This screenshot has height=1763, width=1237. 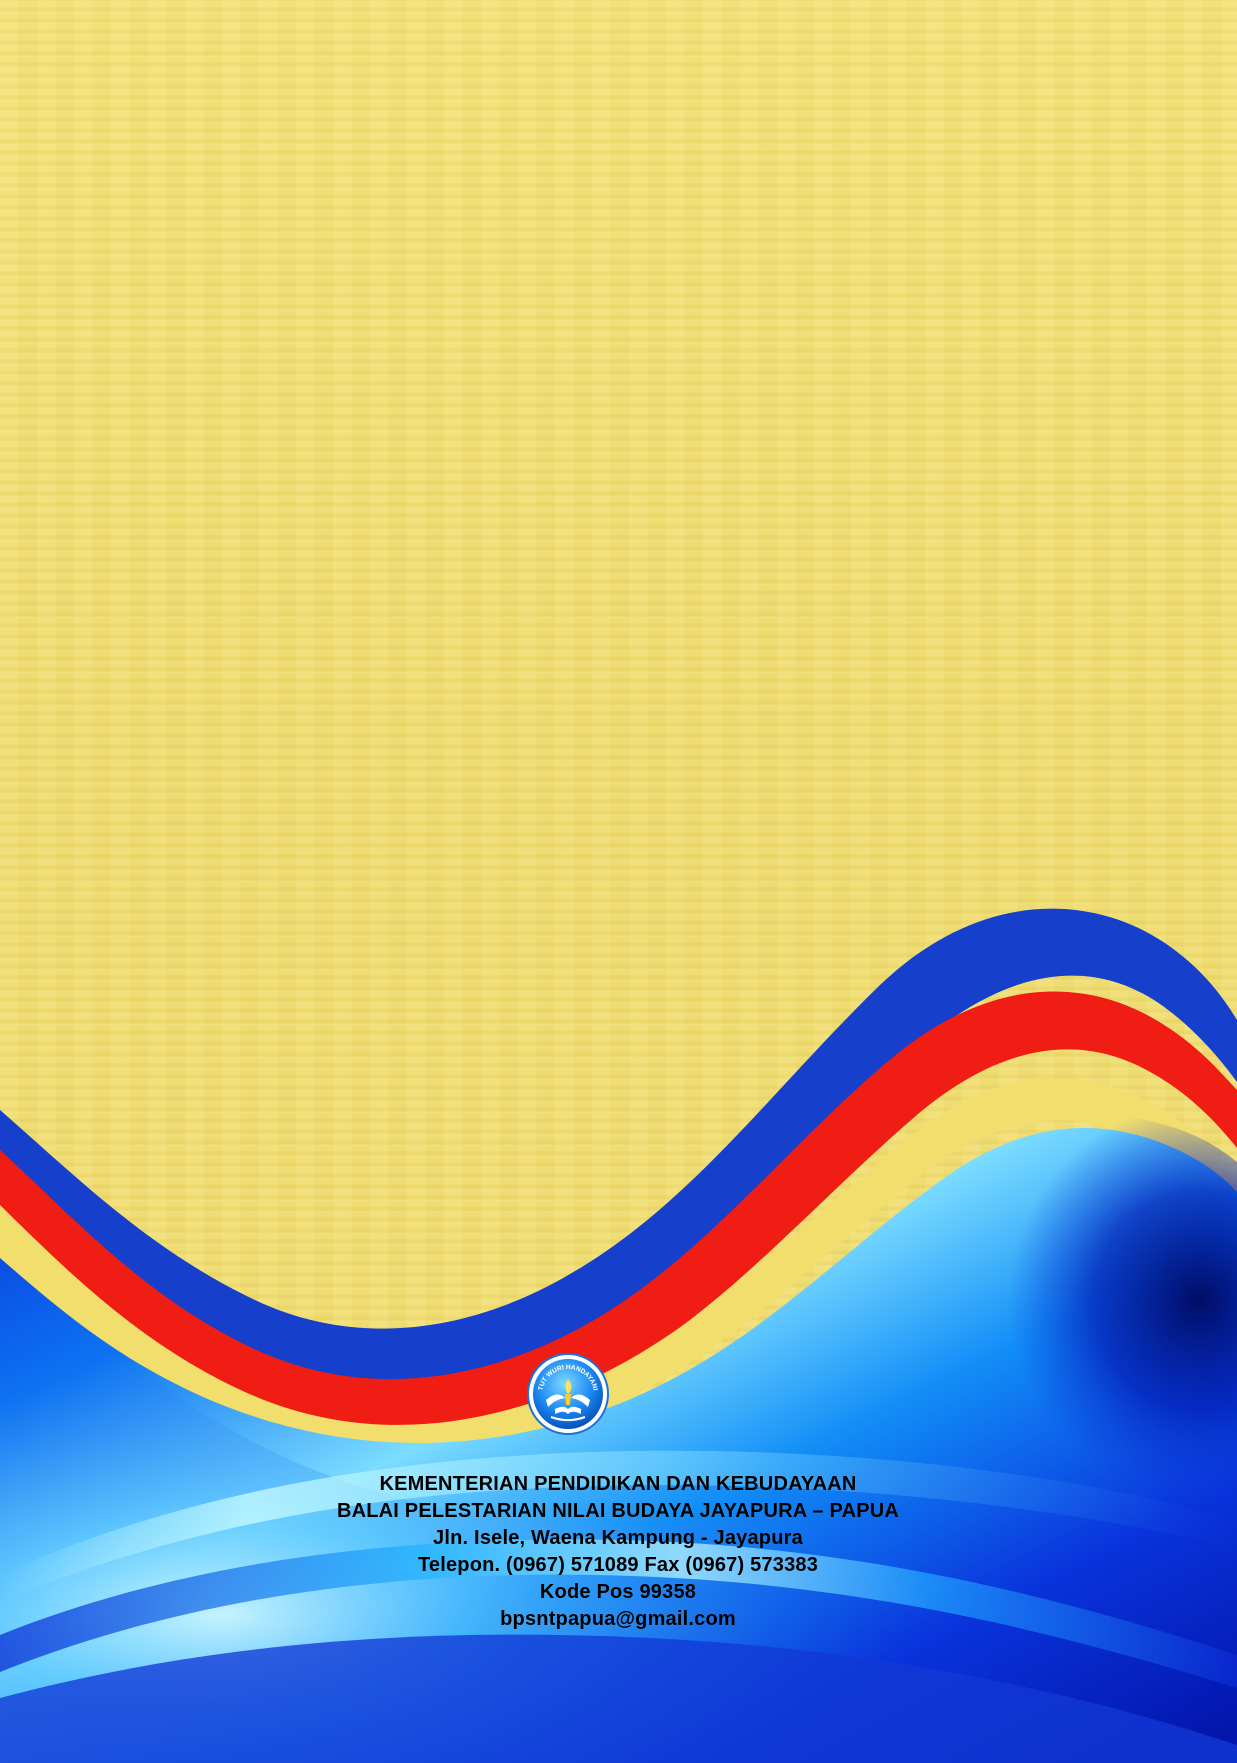 I want to click on light-streak-bottom, so click(x=618, y=1698).